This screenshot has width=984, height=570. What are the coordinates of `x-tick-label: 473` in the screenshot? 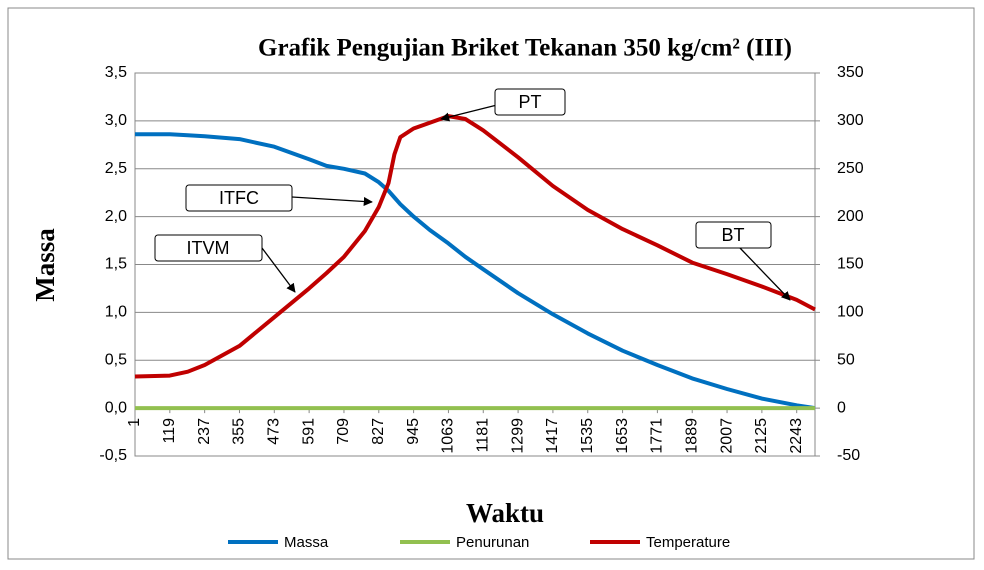 It's located at (274, 431).